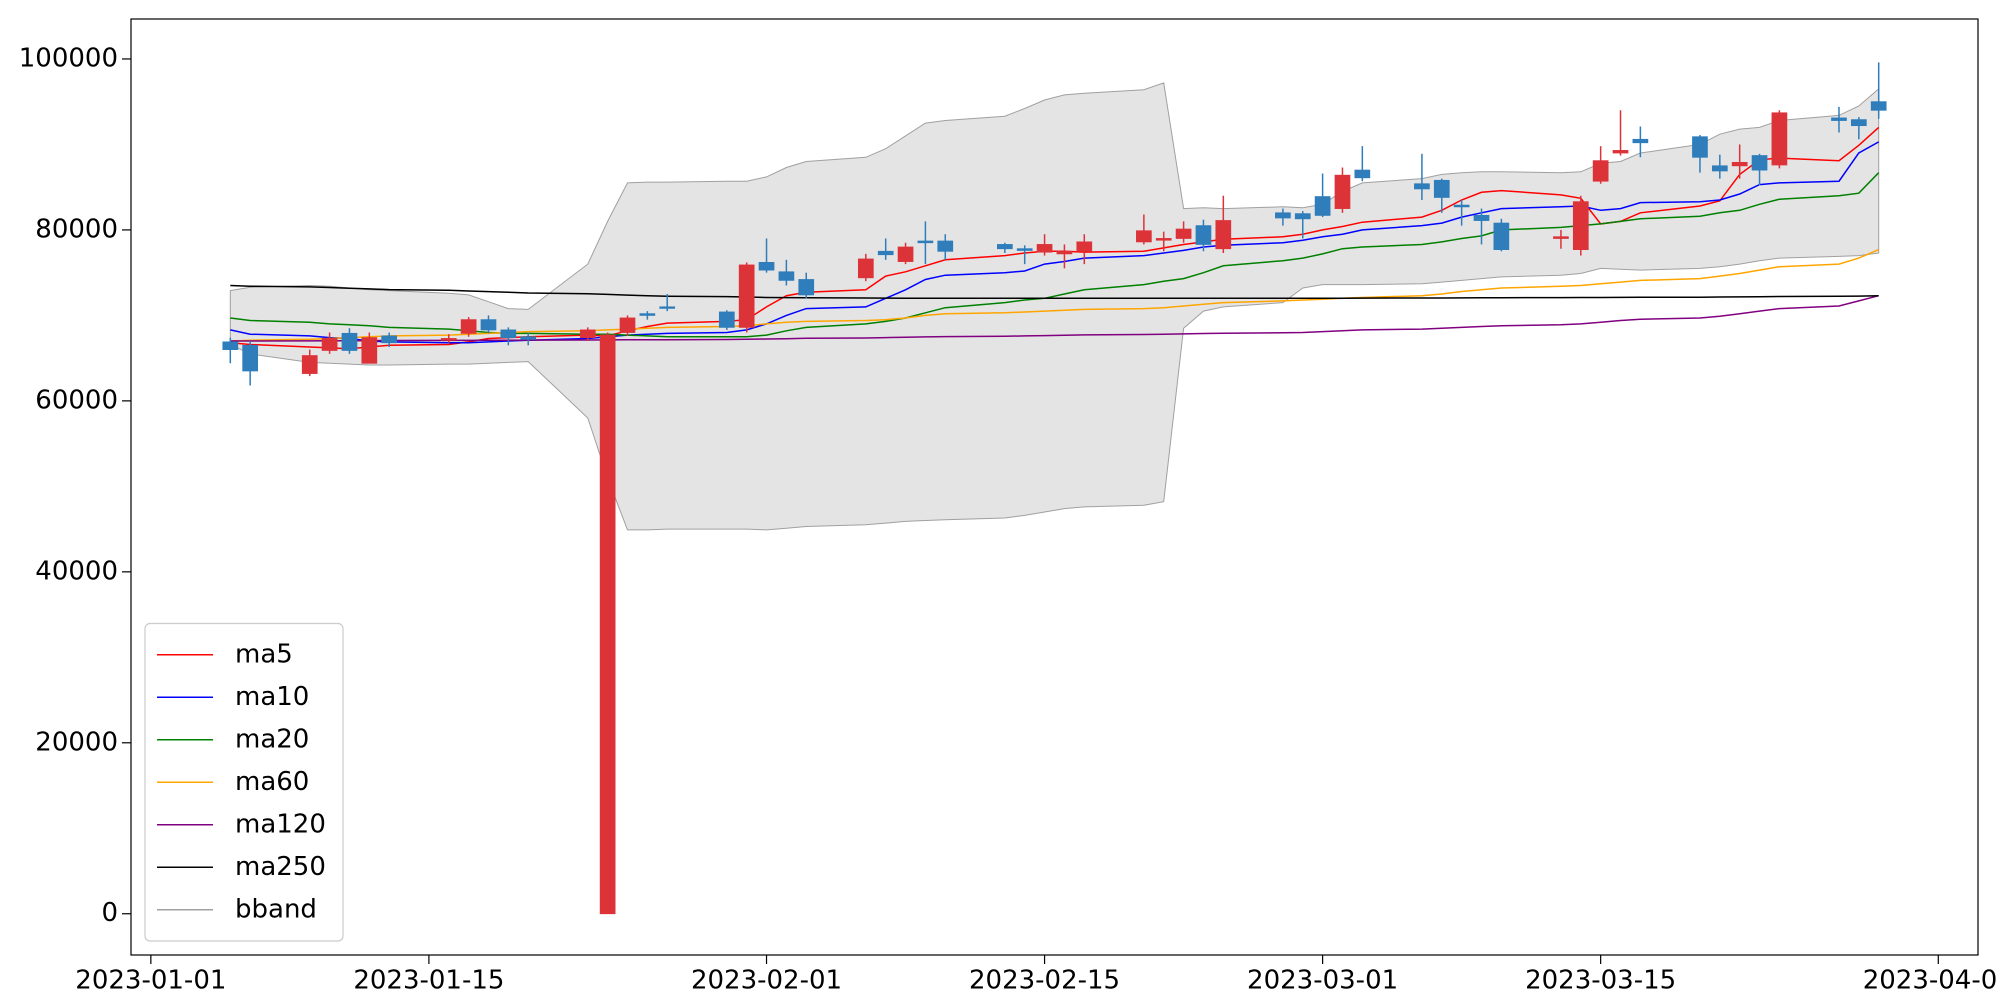 This screenshot has height=1000, width=2000. I want to click on legend-label: ma60, so click(272, 782).